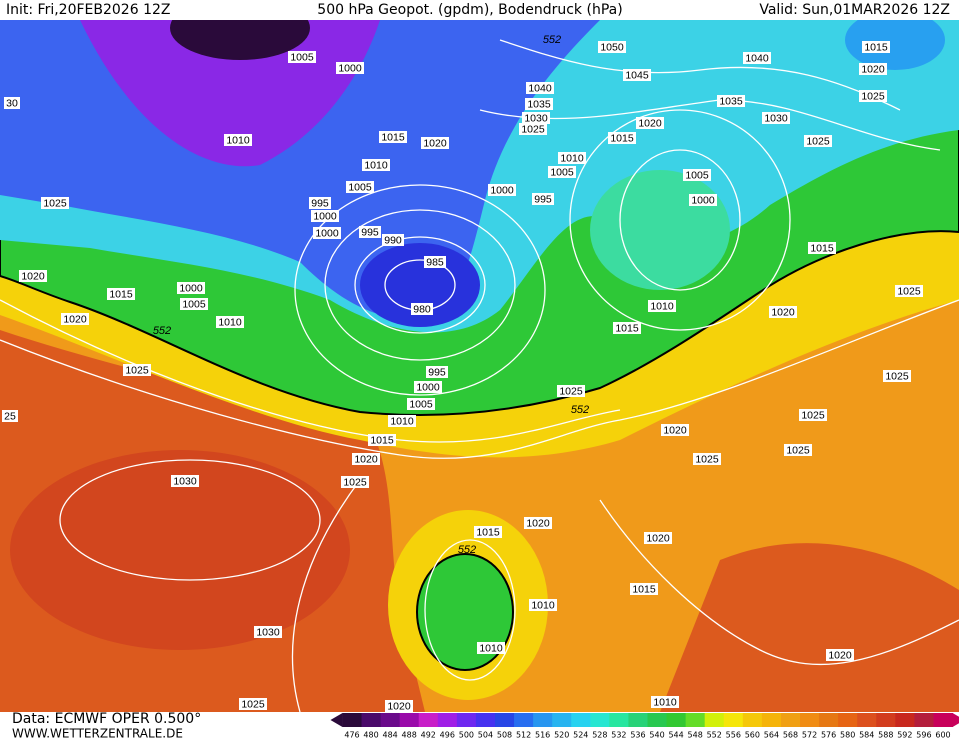 This screenshot has height=741, width=959. I want to click on isobar-label: 980, so click(422, 309).